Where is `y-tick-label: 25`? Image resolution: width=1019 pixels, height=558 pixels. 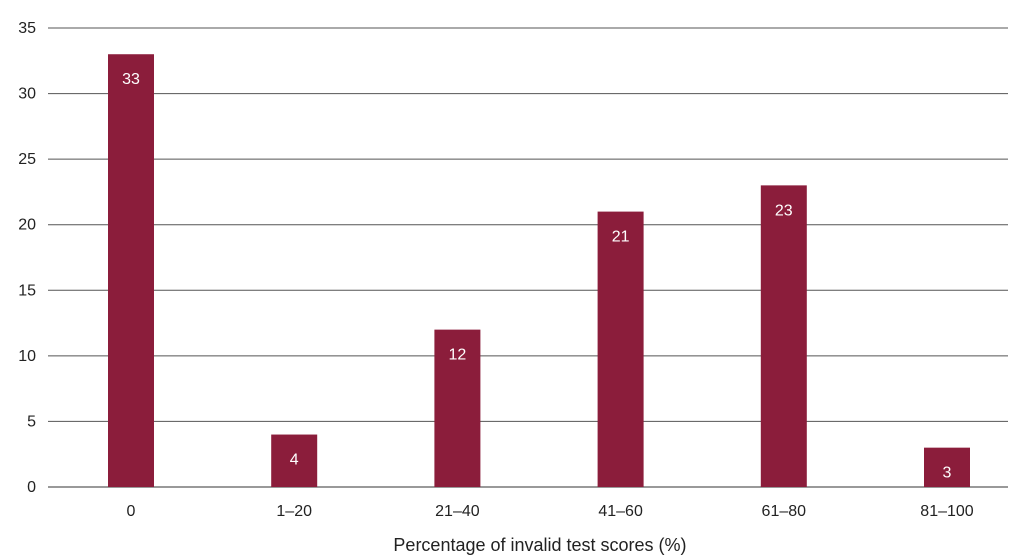
y-tick-label: 25 is located at coordinates (27, 159).